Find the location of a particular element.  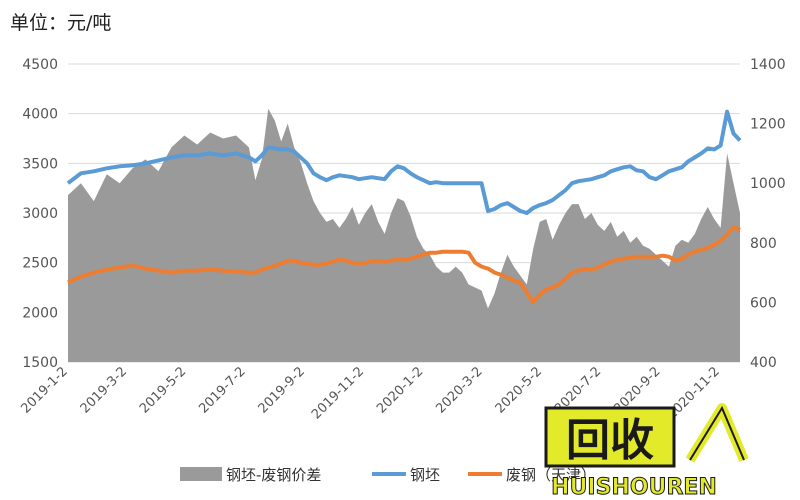

x-tick-label: 2019-3-2 is located at coordinates (104, 390).